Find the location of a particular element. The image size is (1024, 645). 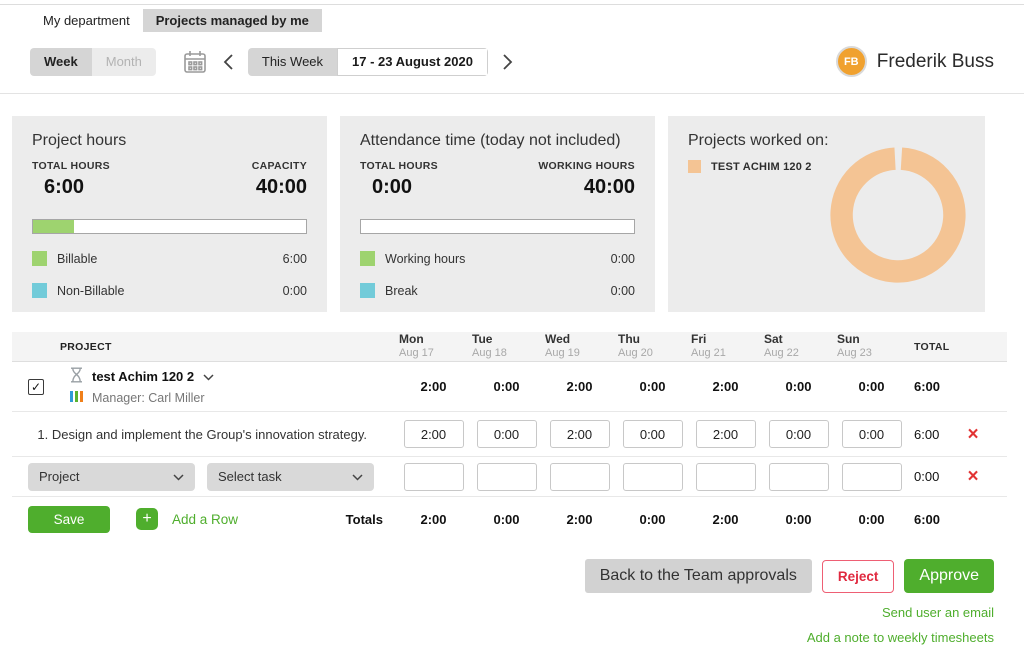

week-selector: This Week 17 - 23 August 2020 is located at coordinates (367, 61).